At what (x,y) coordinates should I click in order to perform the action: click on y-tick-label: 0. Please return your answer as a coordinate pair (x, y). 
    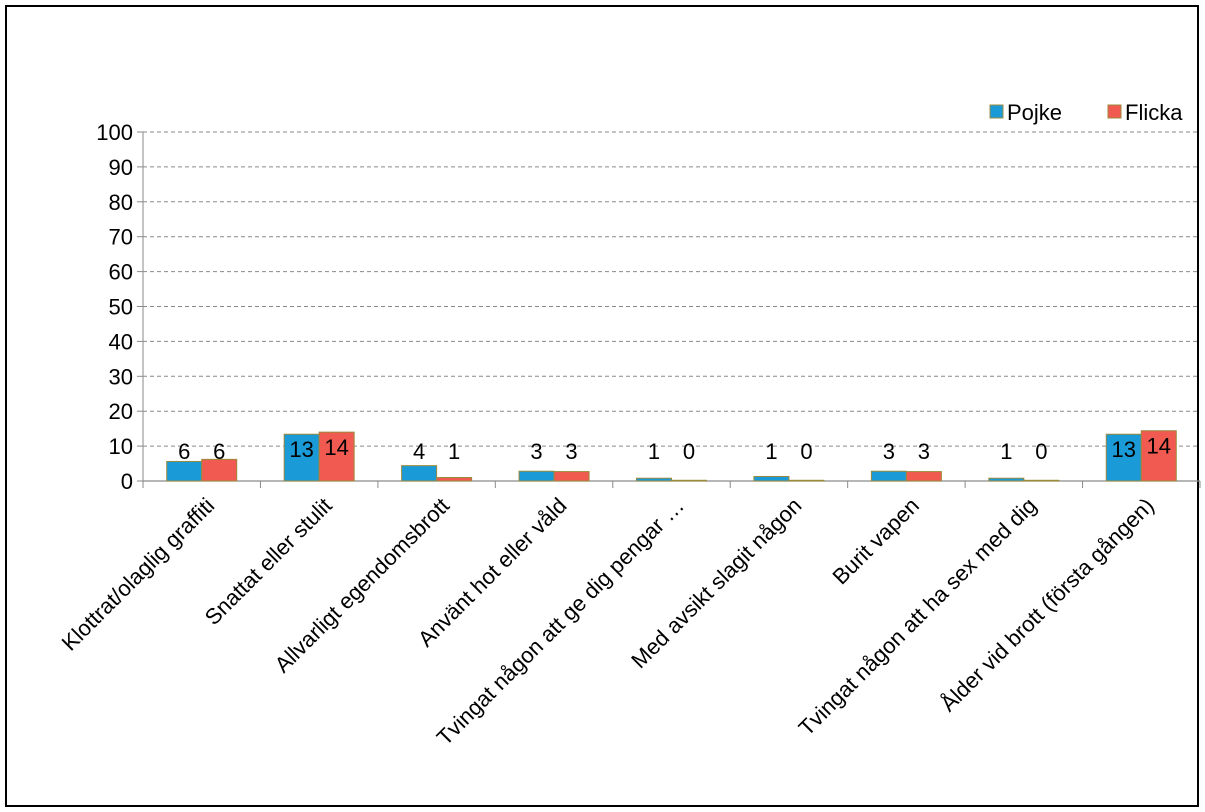
    Looking at the image, I should click on (127, 481).